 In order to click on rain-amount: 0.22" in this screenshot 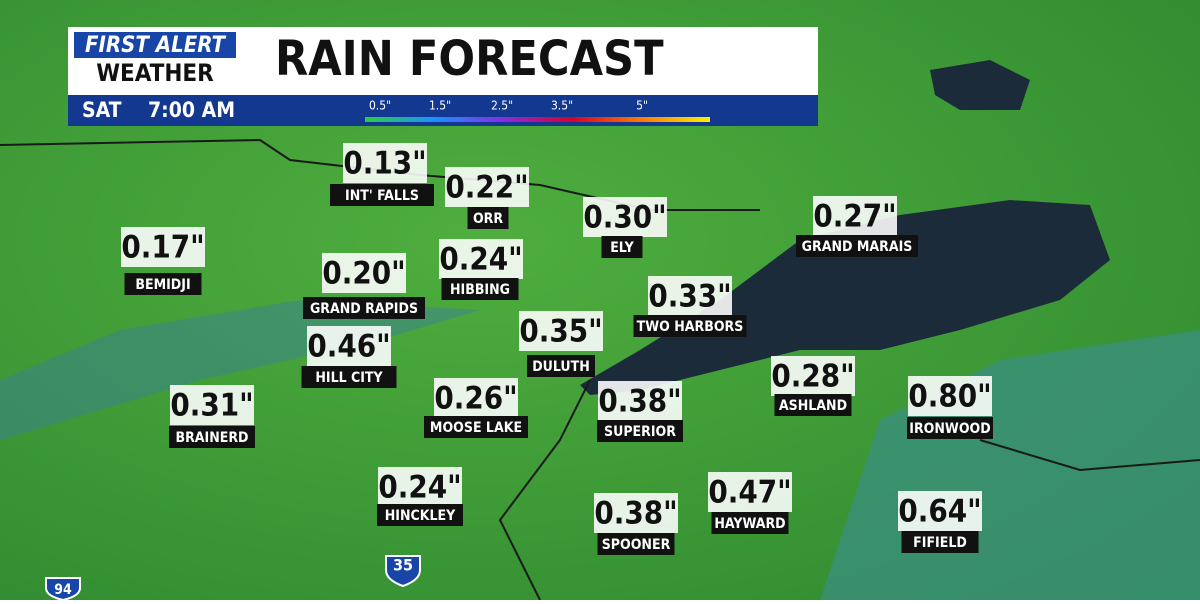, I will do `click(486, 188)`.